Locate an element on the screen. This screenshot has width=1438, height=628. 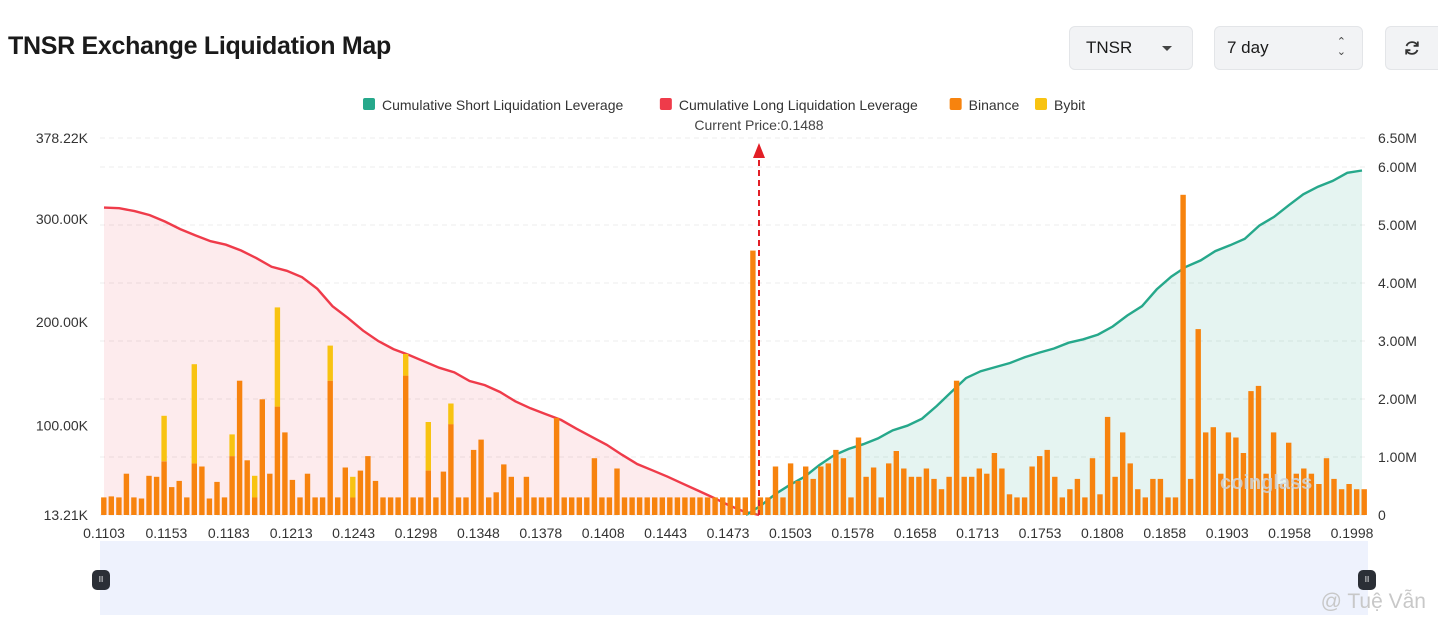
current-price-arrow is located at coordinates (759, 150).